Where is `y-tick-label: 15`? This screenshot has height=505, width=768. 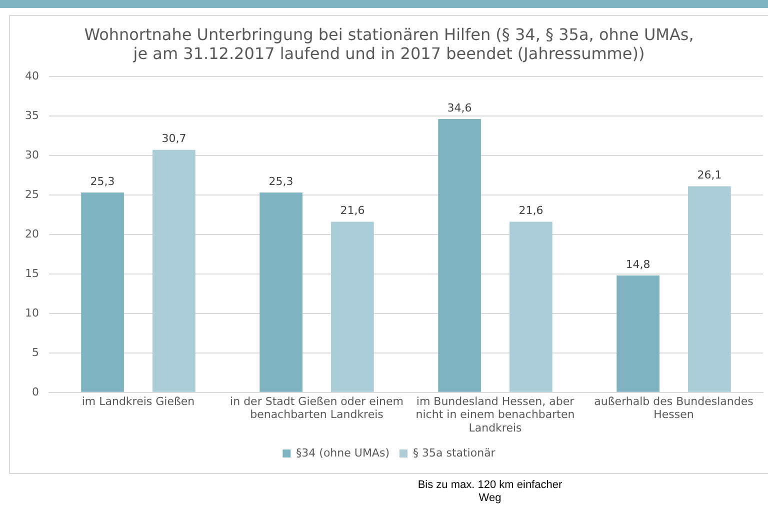 y-tick-label: 15 is located at coordinates (31, 273).